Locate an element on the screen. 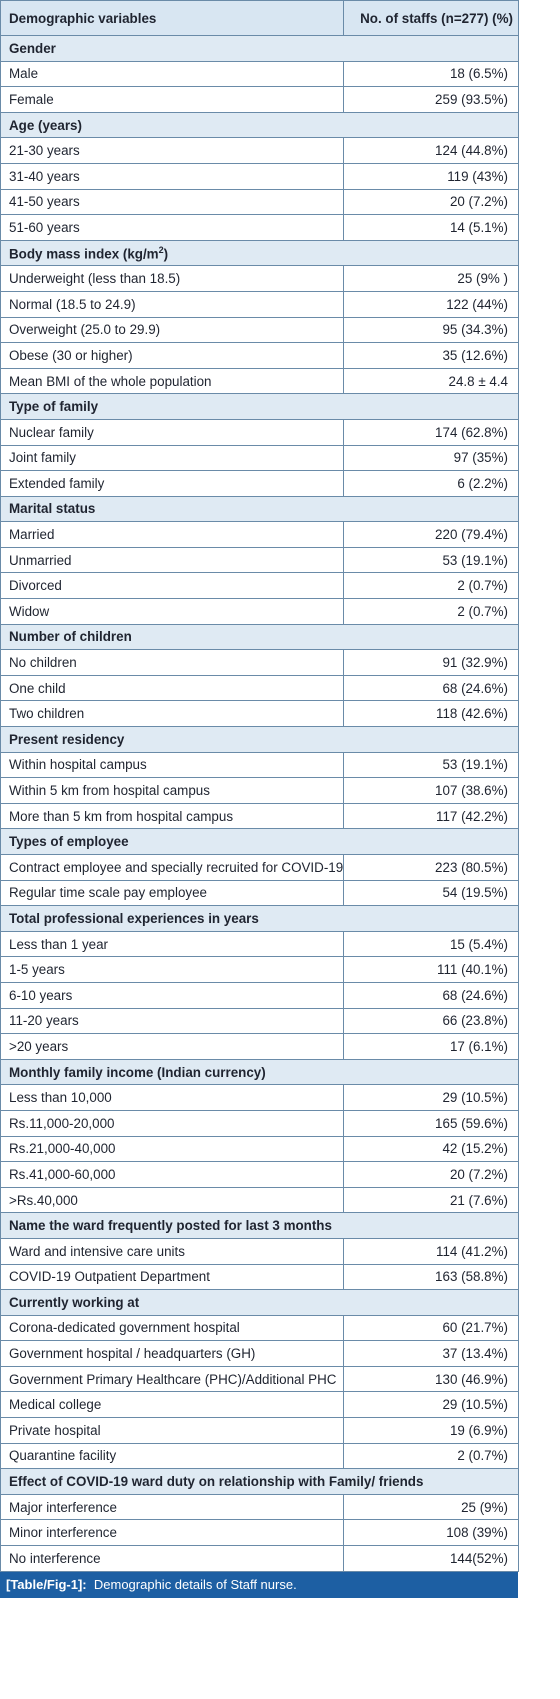  section-title-text: Currently working at is located at coordinates (74, 1302).